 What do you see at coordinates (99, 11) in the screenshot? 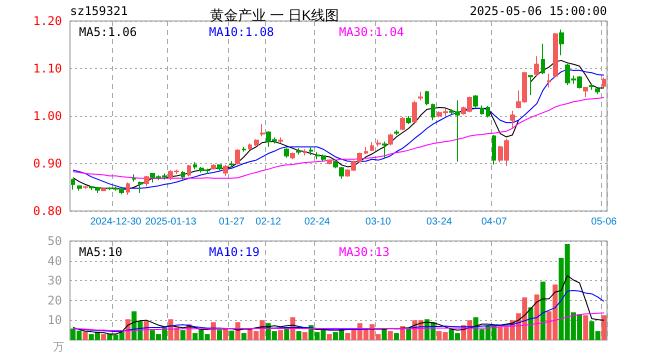
I see `text: sz159321` at bounding box center [99, 11].